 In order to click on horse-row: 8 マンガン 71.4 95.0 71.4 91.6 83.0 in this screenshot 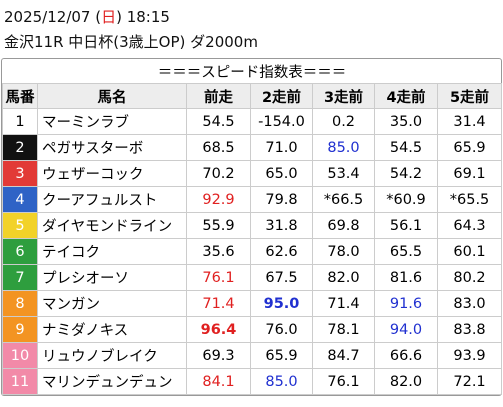, I will do `click(252, 303)`.